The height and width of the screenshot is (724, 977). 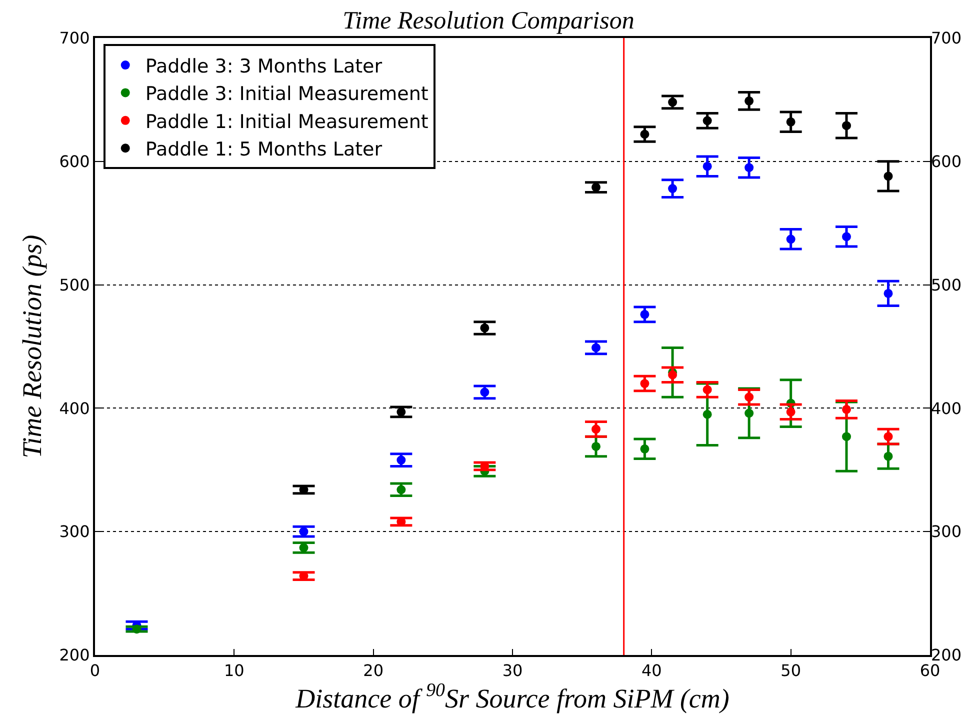 I want to click on x-tick-label: 30, so click(x=512, y=670).